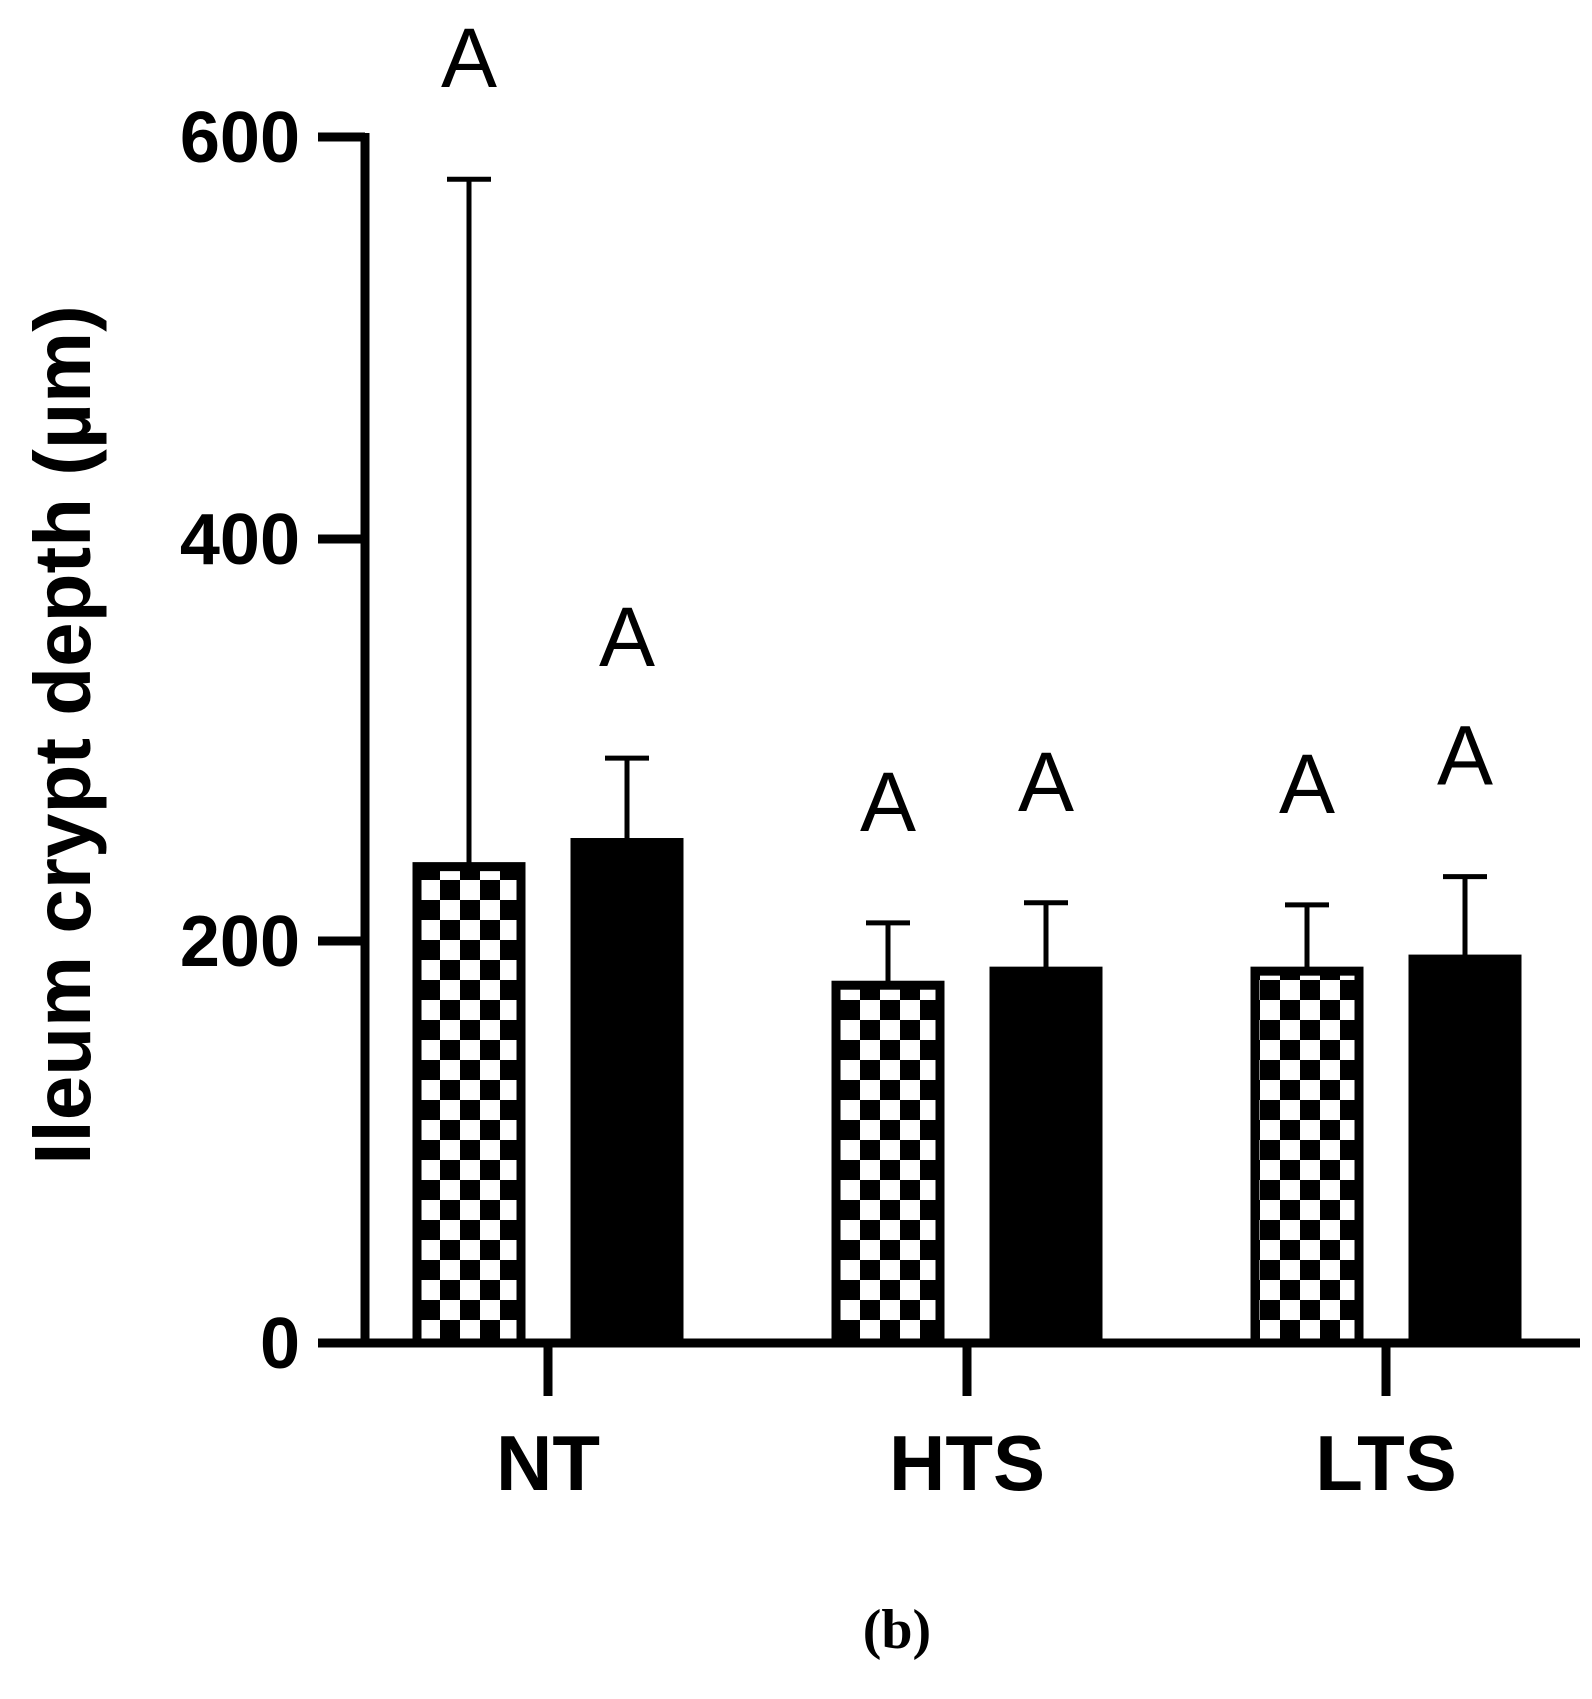 The image size is (1592, 1699). What do you see at coordinates (240, 540) in the screenshot?
I see `y-tick-label: 400` at bounding box center [240, 540].